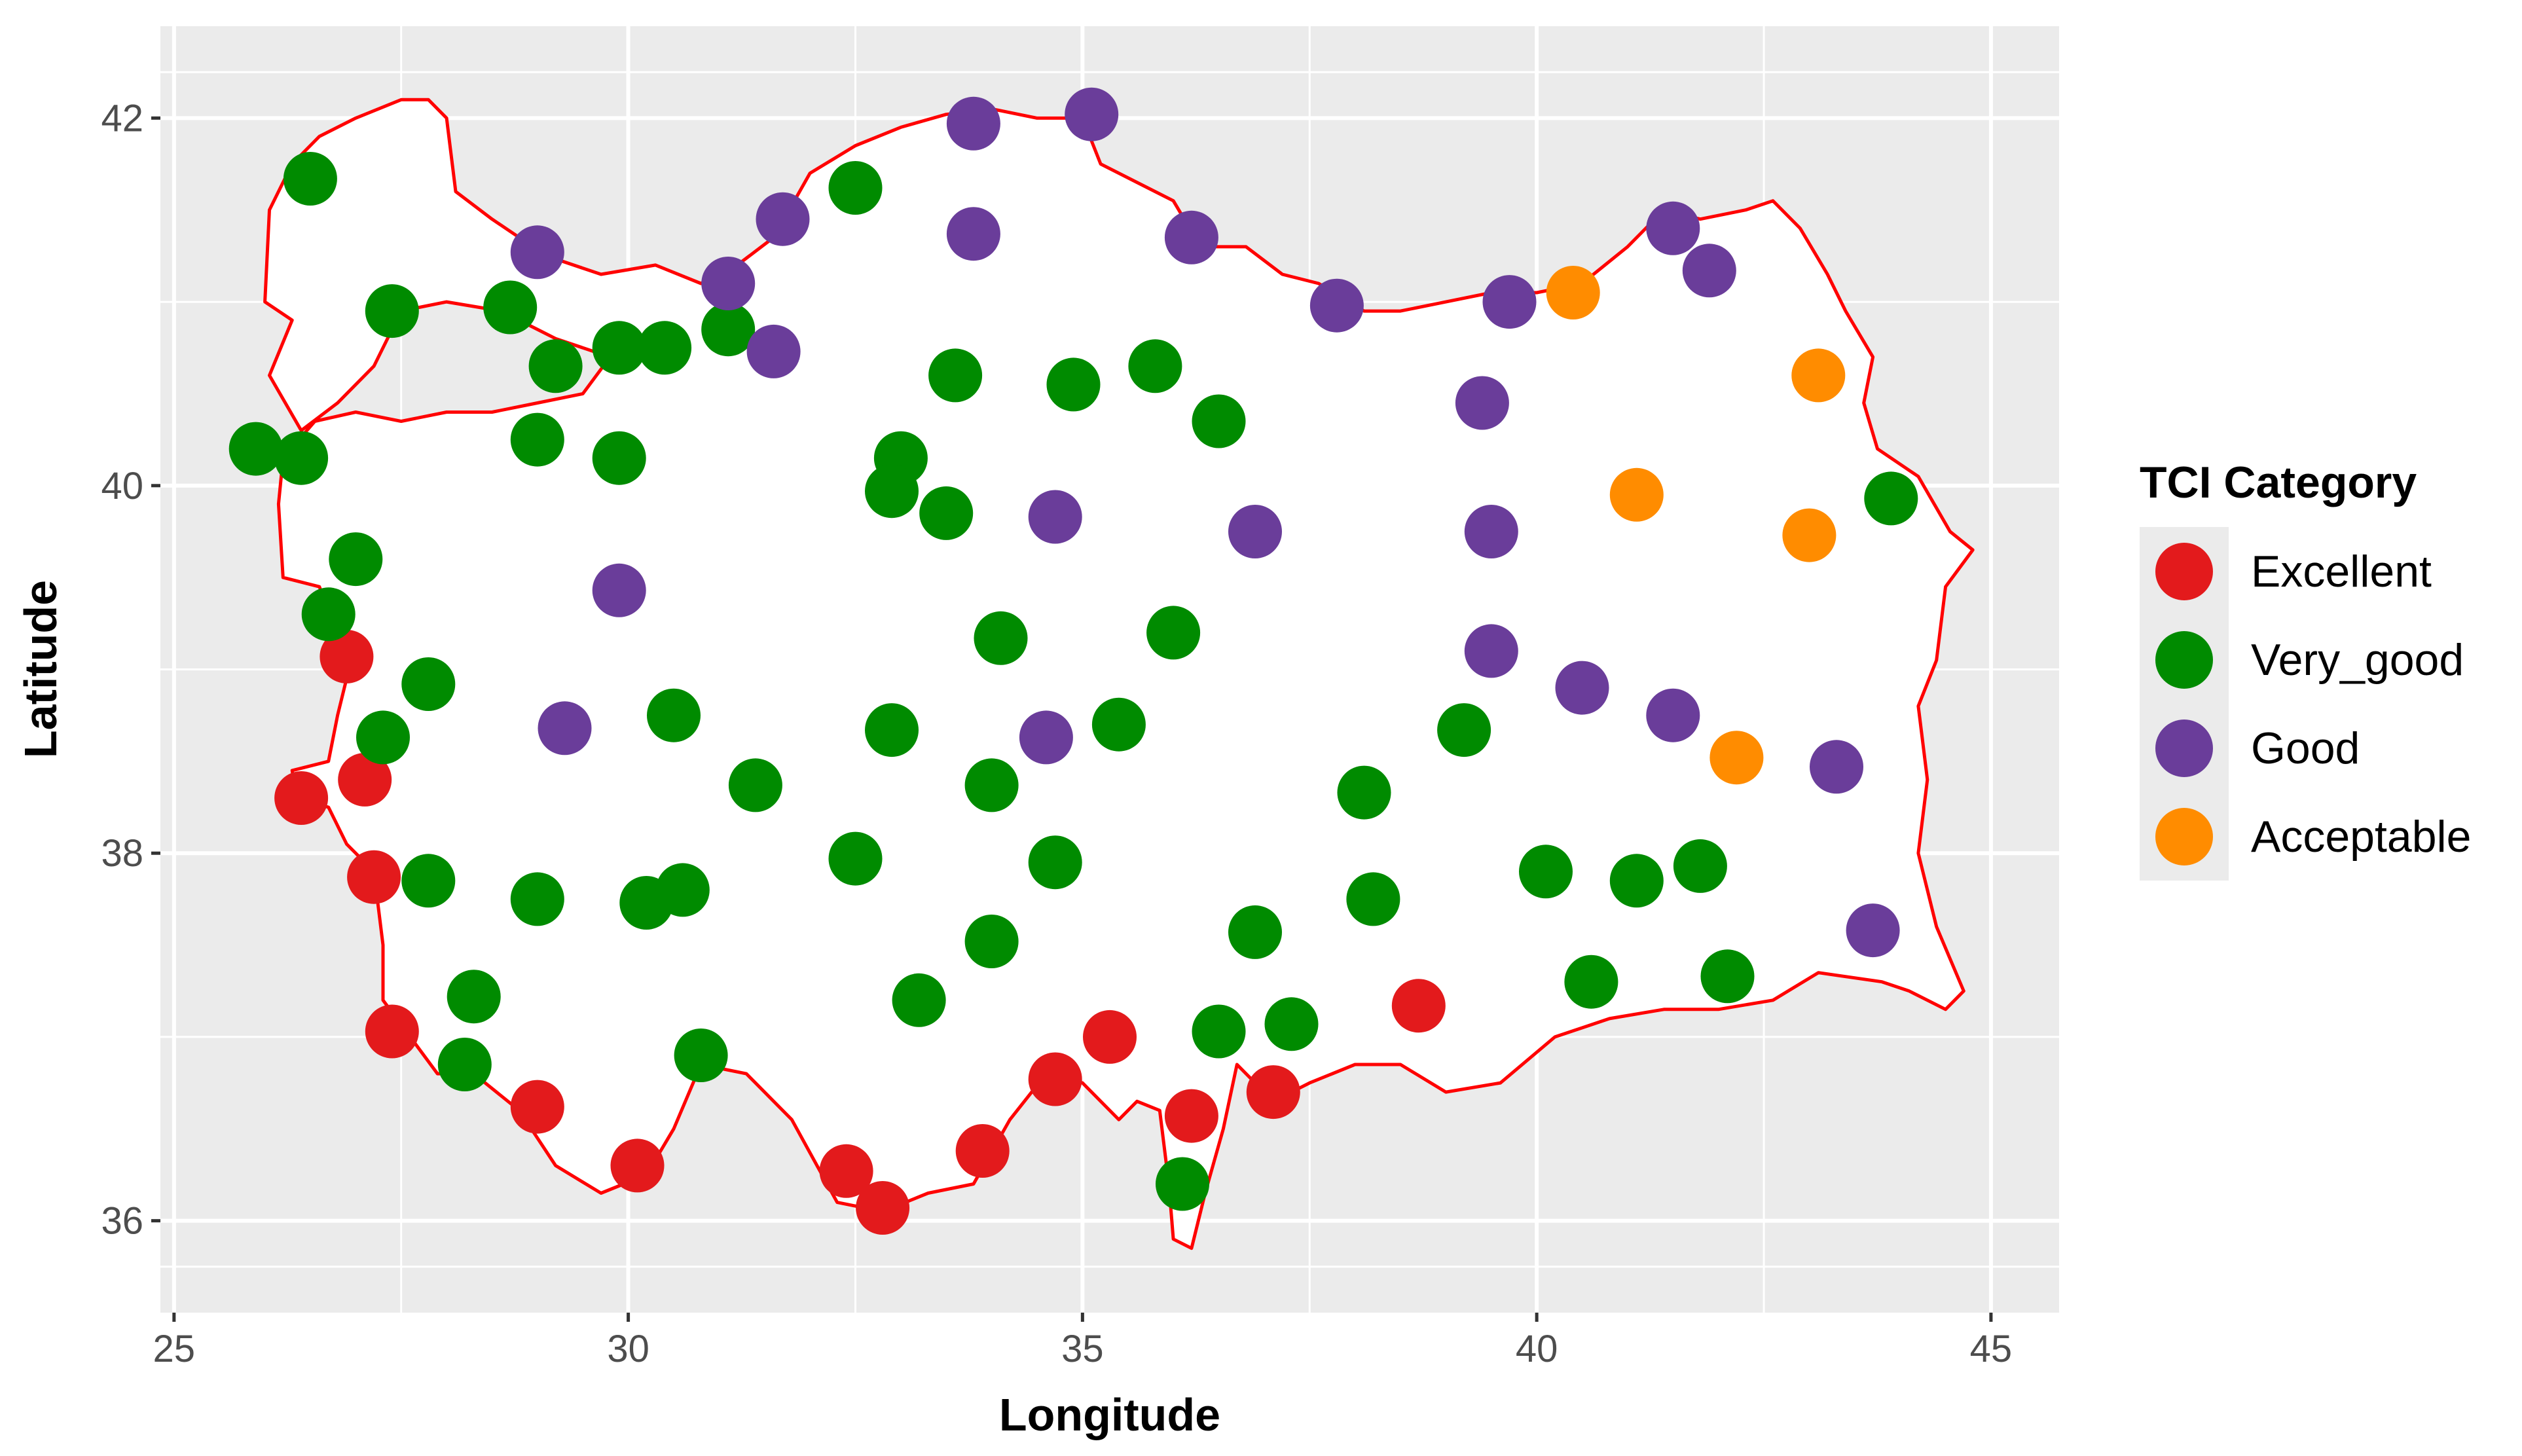 This screenshot has height=1456, width=2522. What do you see at coordinates (2278, 482) in the screenshot?
I see `legend-title: TCI Category` at bounding box center [2278, 482].